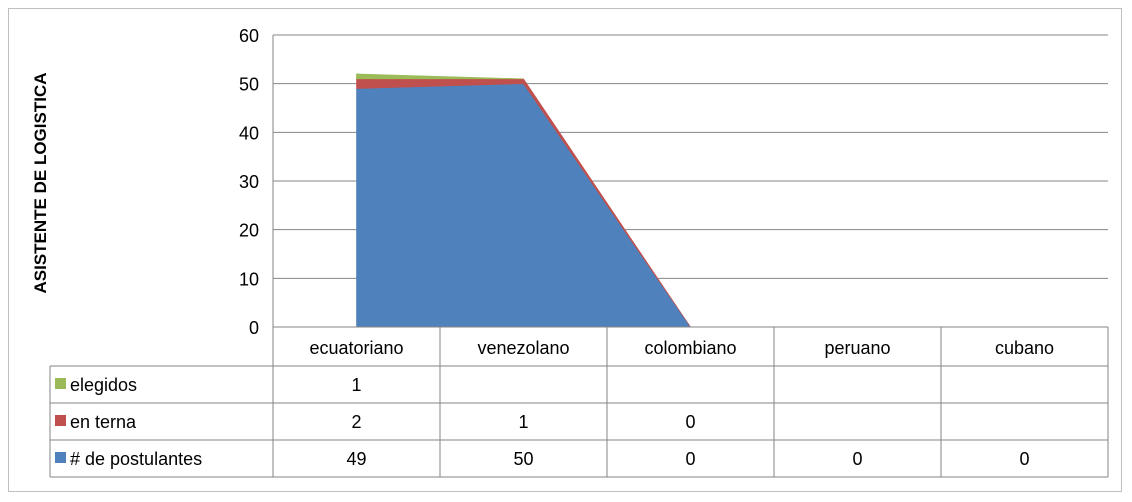 This screenshot has height=502, width=1132. What do you see at coordinates (1024, 348) in the screenshot?
I see `x-category-label: cubano` at bounding box center [1024, 348].